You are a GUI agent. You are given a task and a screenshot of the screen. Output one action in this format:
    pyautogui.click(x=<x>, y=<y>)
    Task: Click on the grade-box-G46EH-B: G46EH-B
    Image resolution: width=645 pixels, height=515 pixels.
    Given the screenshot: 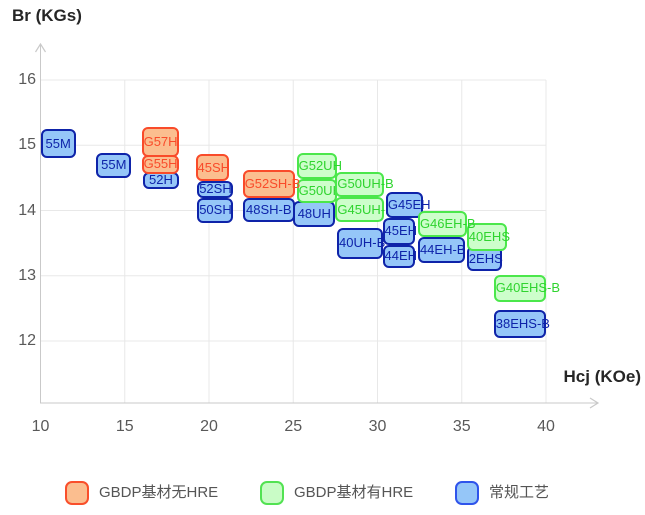 What is the action you would take?
    pyautogui.click(x=446, y=224)
    